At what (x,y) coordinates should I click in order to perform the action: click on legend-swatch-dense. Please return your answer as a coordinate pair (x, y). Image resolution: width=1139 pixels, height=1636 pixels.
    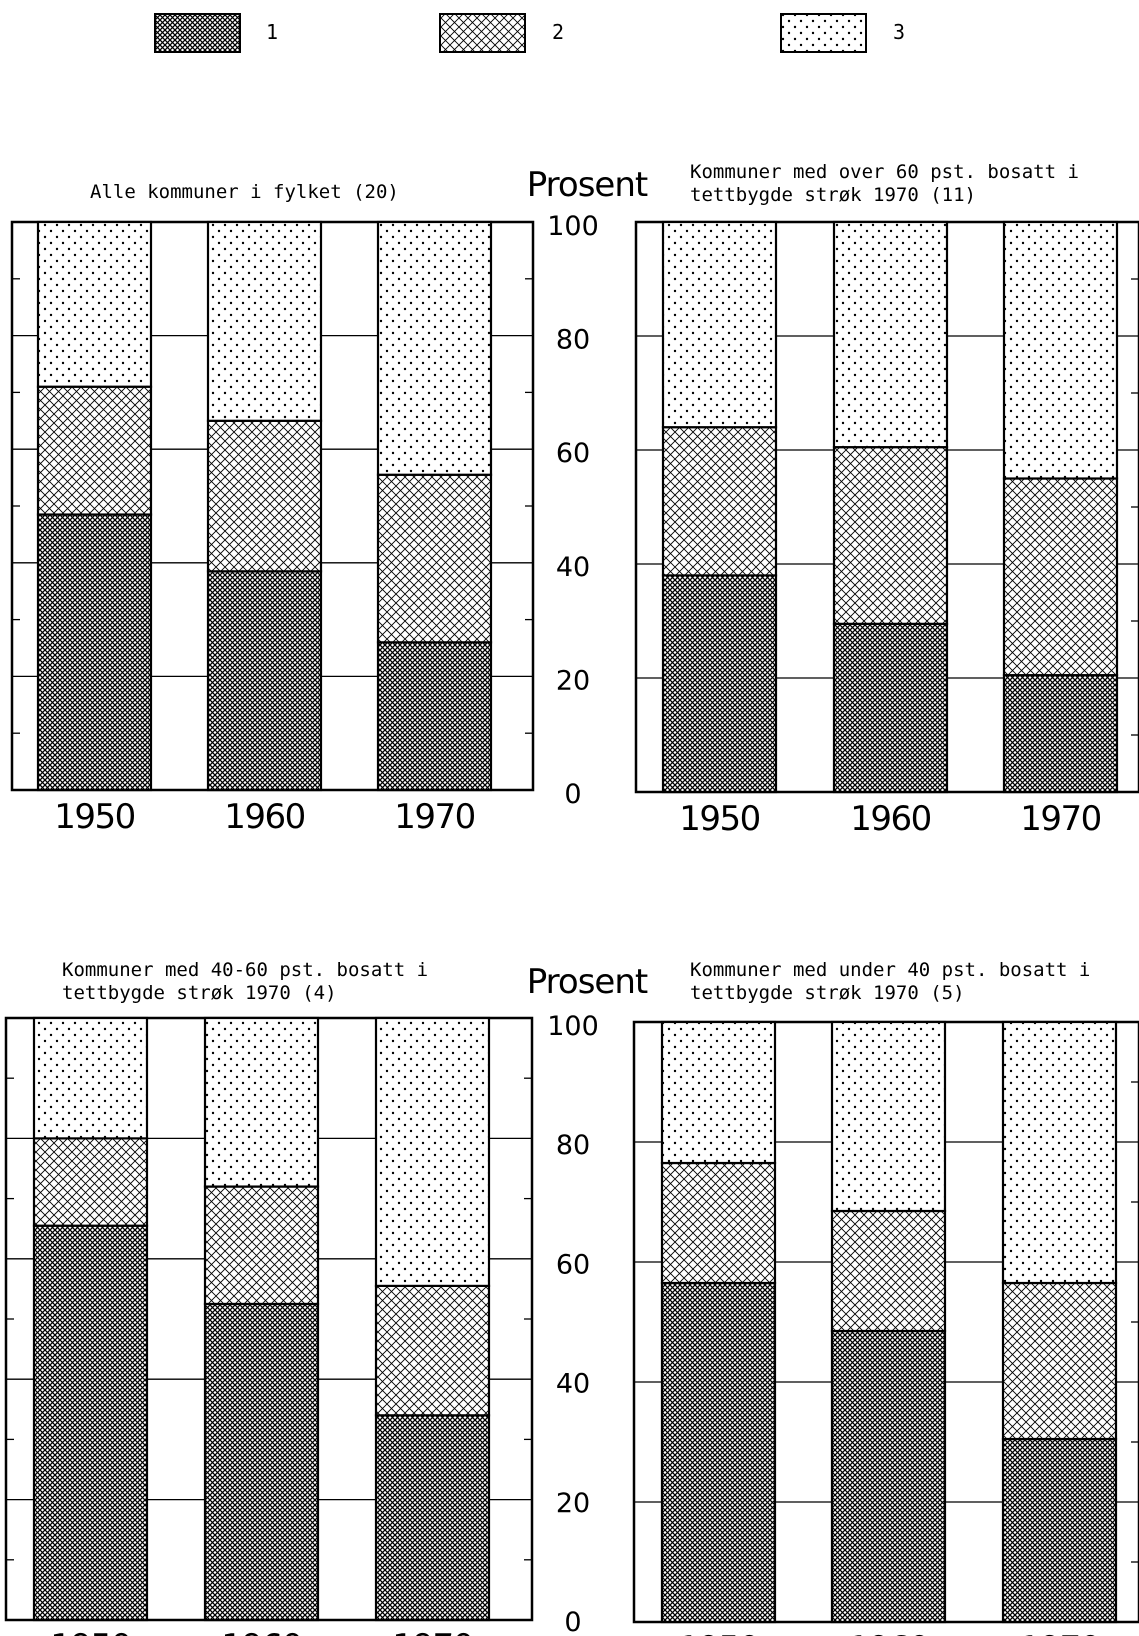
    Looking at the image, I should click on (197, 33).